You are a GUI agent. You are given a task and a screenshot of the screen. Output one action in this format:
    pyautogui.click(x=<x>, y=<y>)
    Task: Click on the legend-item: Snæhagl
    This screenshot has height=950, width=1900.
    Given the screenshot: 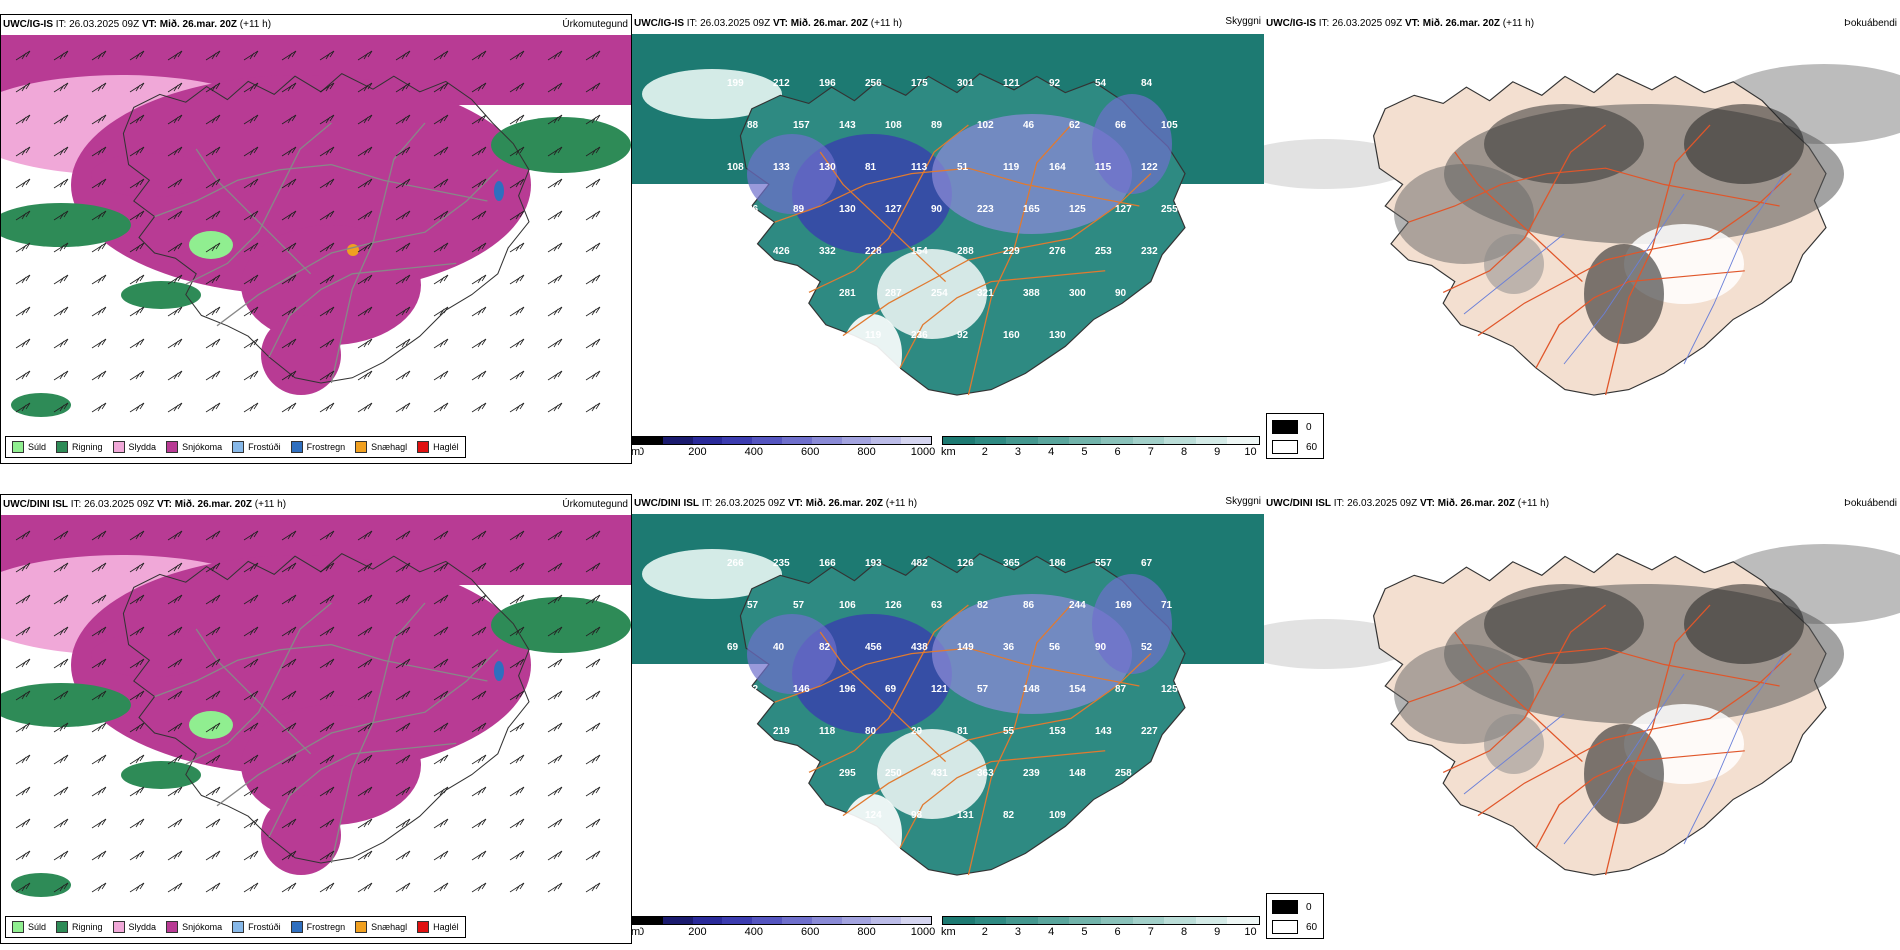 What is the action you would take?
    pyautogui.click(x=381, y=447)
    